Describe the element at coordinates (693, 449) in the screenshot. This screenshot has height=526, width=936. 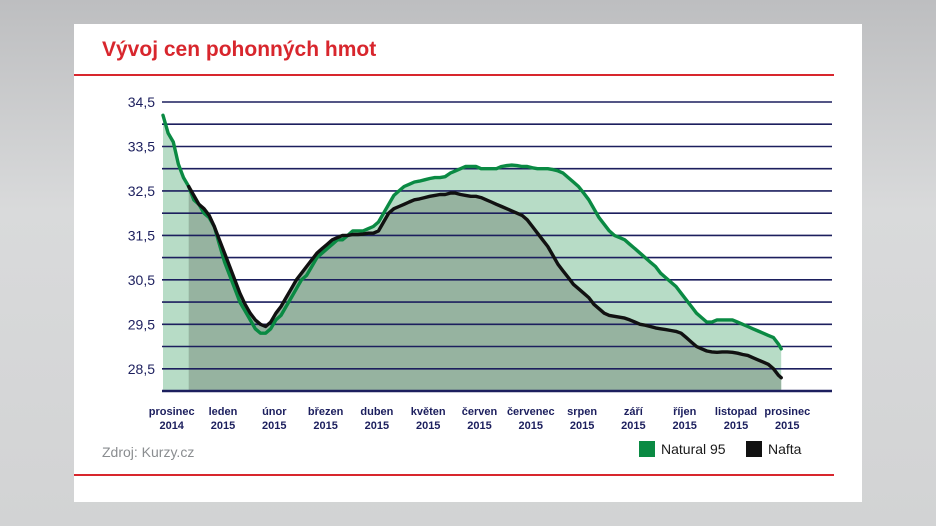
I see `legend-label-natural95: Natural 95` at that location.